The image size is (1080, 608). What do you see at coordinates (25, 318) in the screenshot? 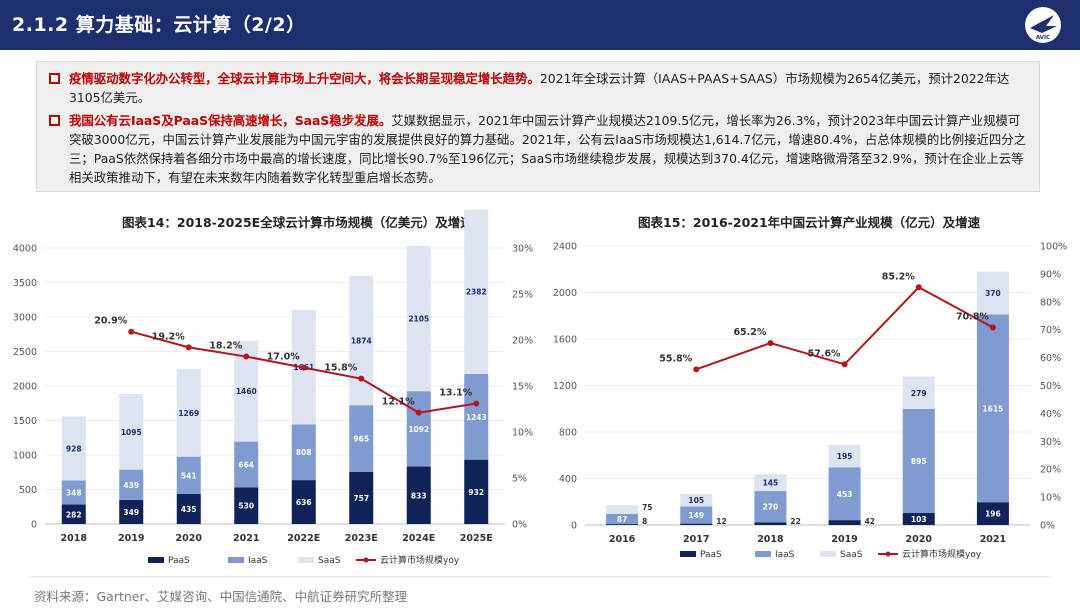
I see `y-tick-label: 3000` at bounding box center [25, 318].